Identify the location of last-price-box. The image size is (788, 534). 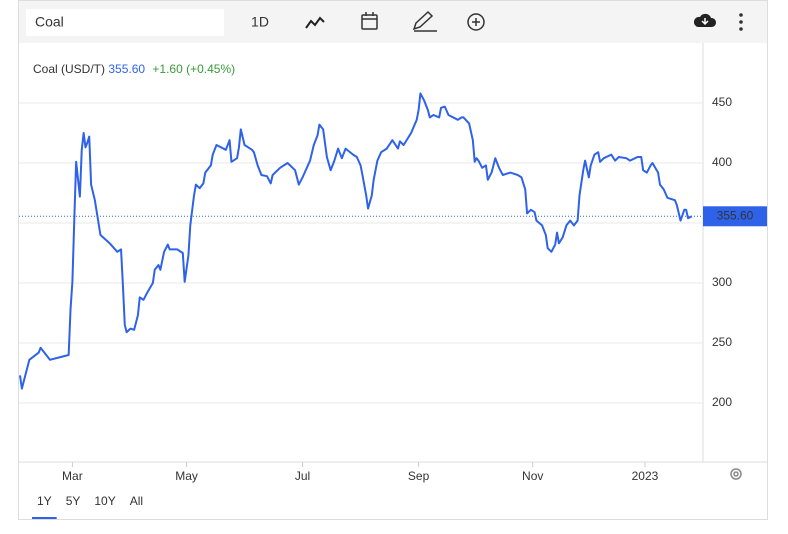
(735, 216).